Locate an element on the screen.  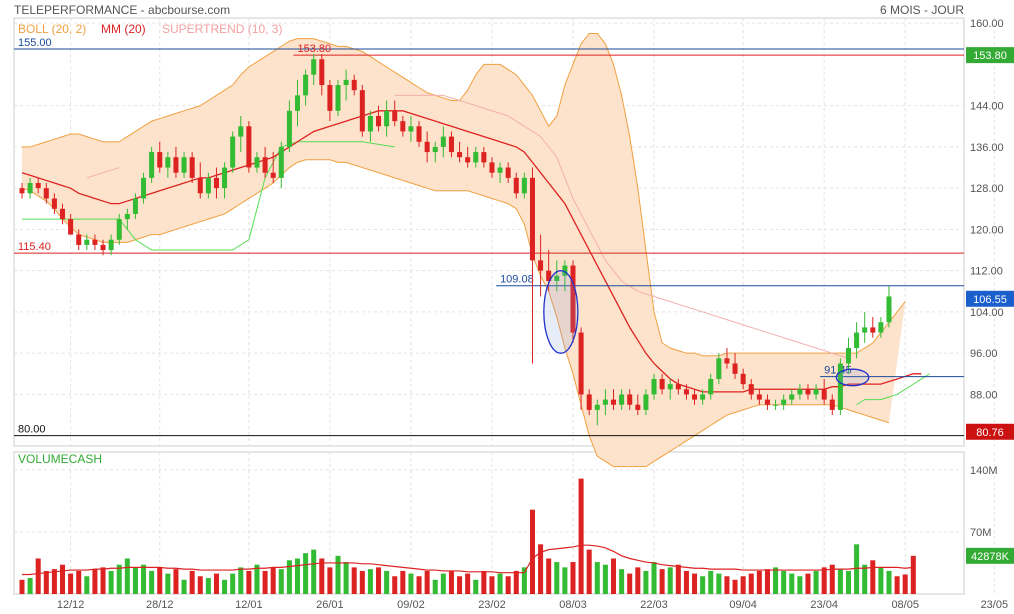
price-tag is located at coordinates (990, 298).